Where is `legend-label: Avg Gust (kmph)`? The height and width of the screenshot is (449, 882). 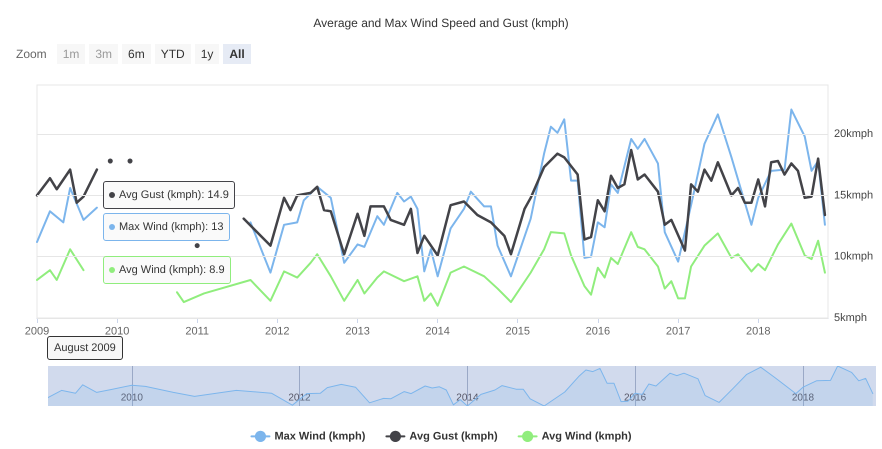 legend-label: Avg Gust (kmph) is located at coordinates (453, 436).